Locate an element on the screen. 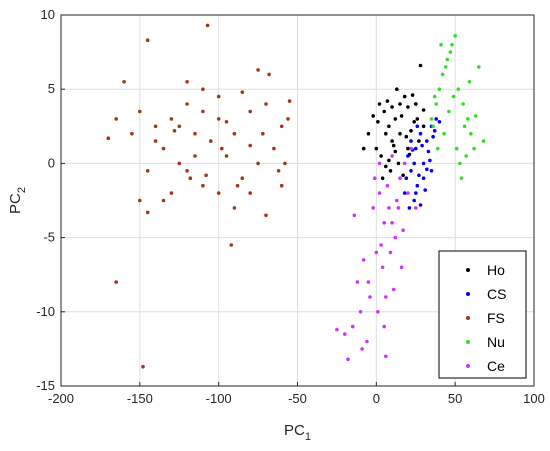 Image resolution: width=550 pixels, height=451 pixels. y-tick-label: -5 is located at coordinates (49, 237).